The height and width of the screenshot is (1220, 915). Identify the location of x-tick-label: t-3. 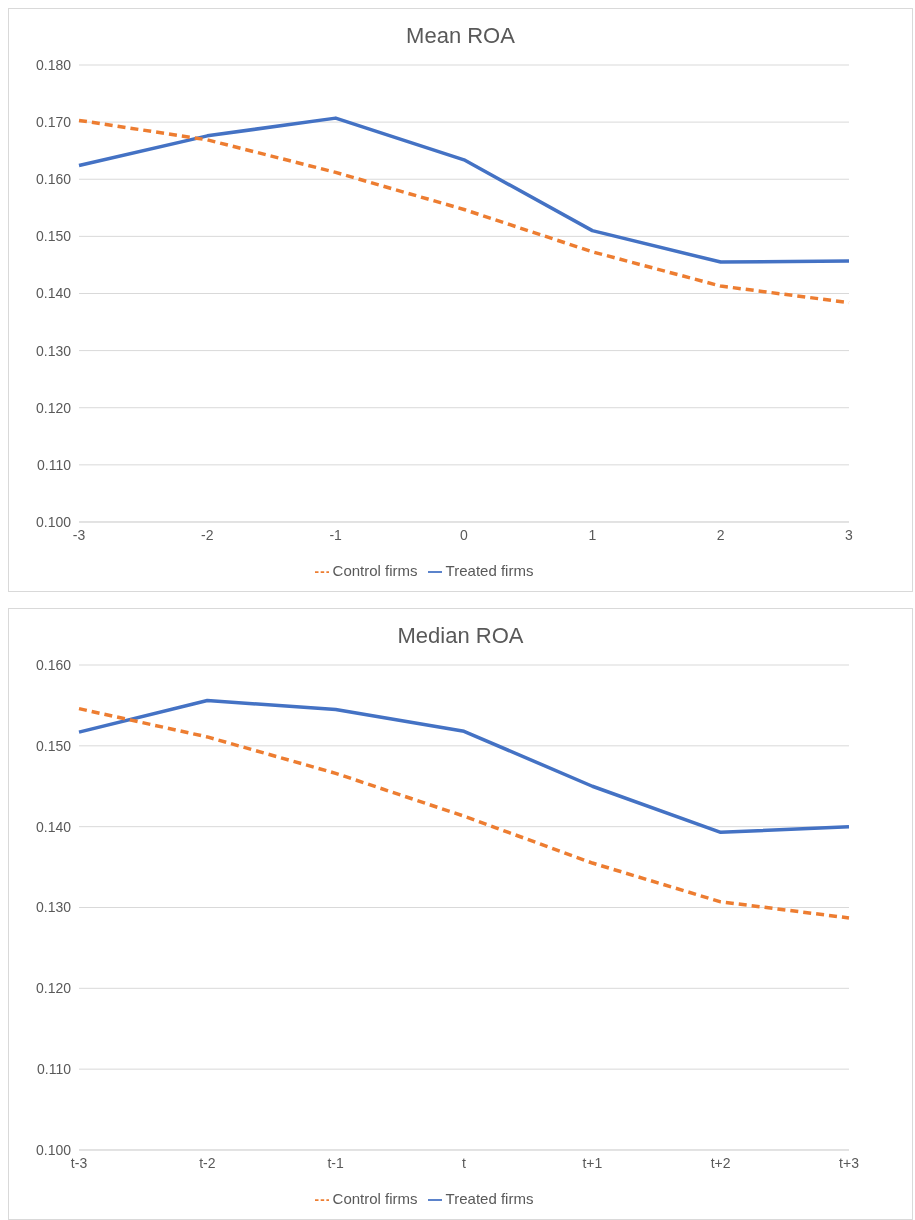
(79, 1162).